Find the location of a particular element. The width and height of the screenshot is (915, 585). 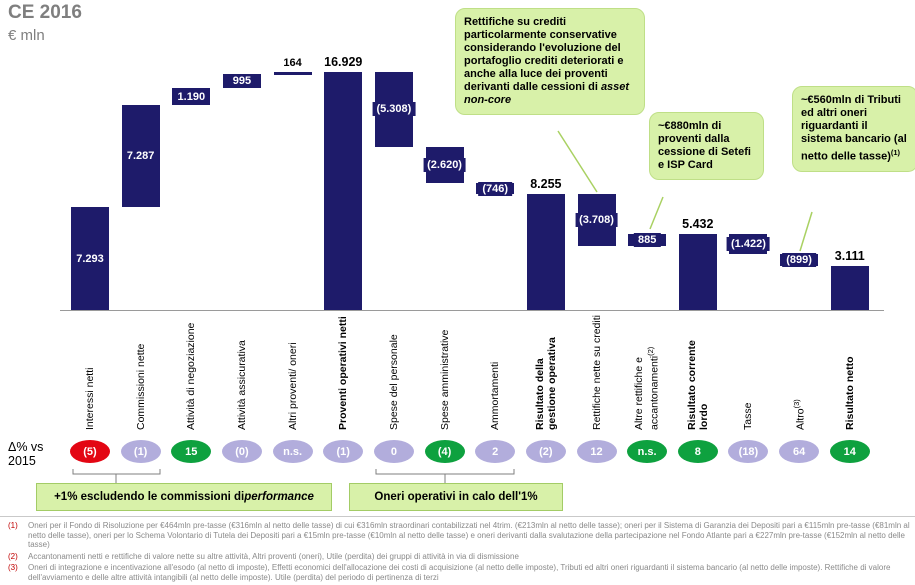

category-label-text: Proventi operativi netti is located at coordinates (343, 373).